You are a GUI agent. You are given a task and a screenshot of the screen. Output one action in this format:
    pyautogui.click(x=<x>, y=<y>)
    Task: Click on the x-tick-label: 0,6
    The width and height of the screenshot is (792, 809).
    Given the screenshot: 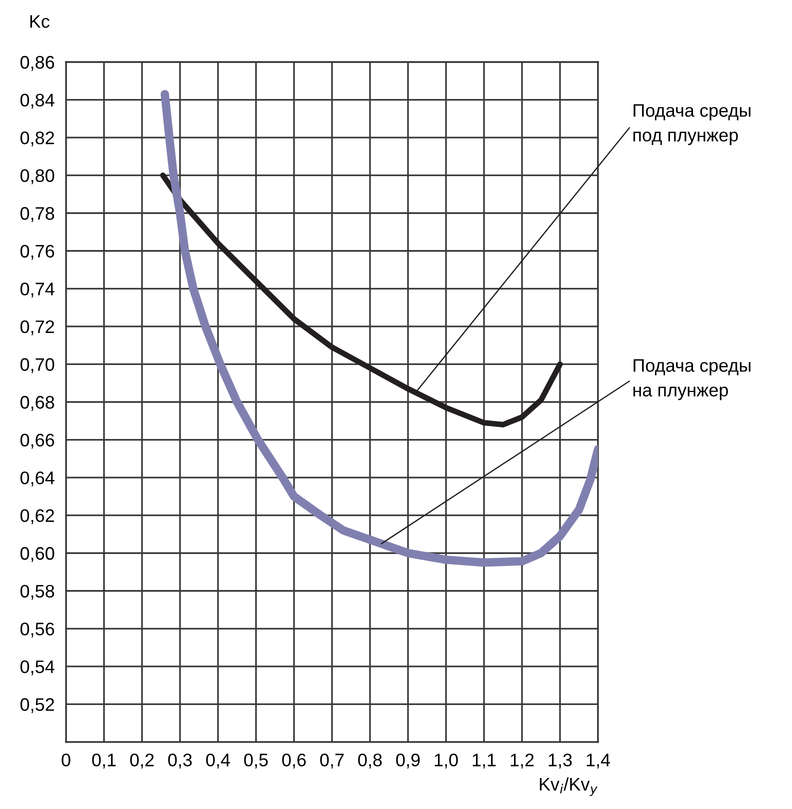 What is the action you would take?
    pyautogui.click(x=294, y=761)
    